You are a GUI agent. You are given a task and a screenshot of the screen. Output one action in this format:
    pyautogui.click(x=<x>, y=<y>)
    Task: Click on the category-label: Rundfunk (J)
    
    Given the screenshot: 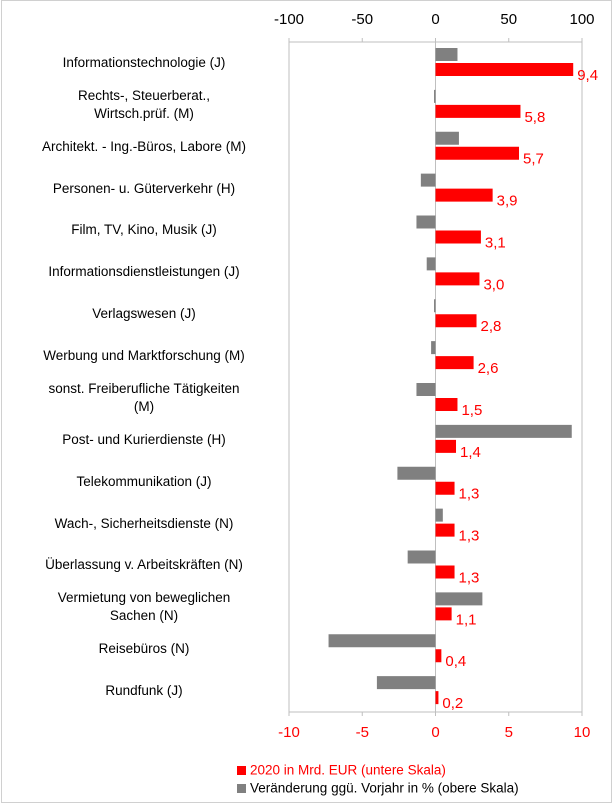 What is the action you would take?
    pyautogui.click(x=144, y=691)
    